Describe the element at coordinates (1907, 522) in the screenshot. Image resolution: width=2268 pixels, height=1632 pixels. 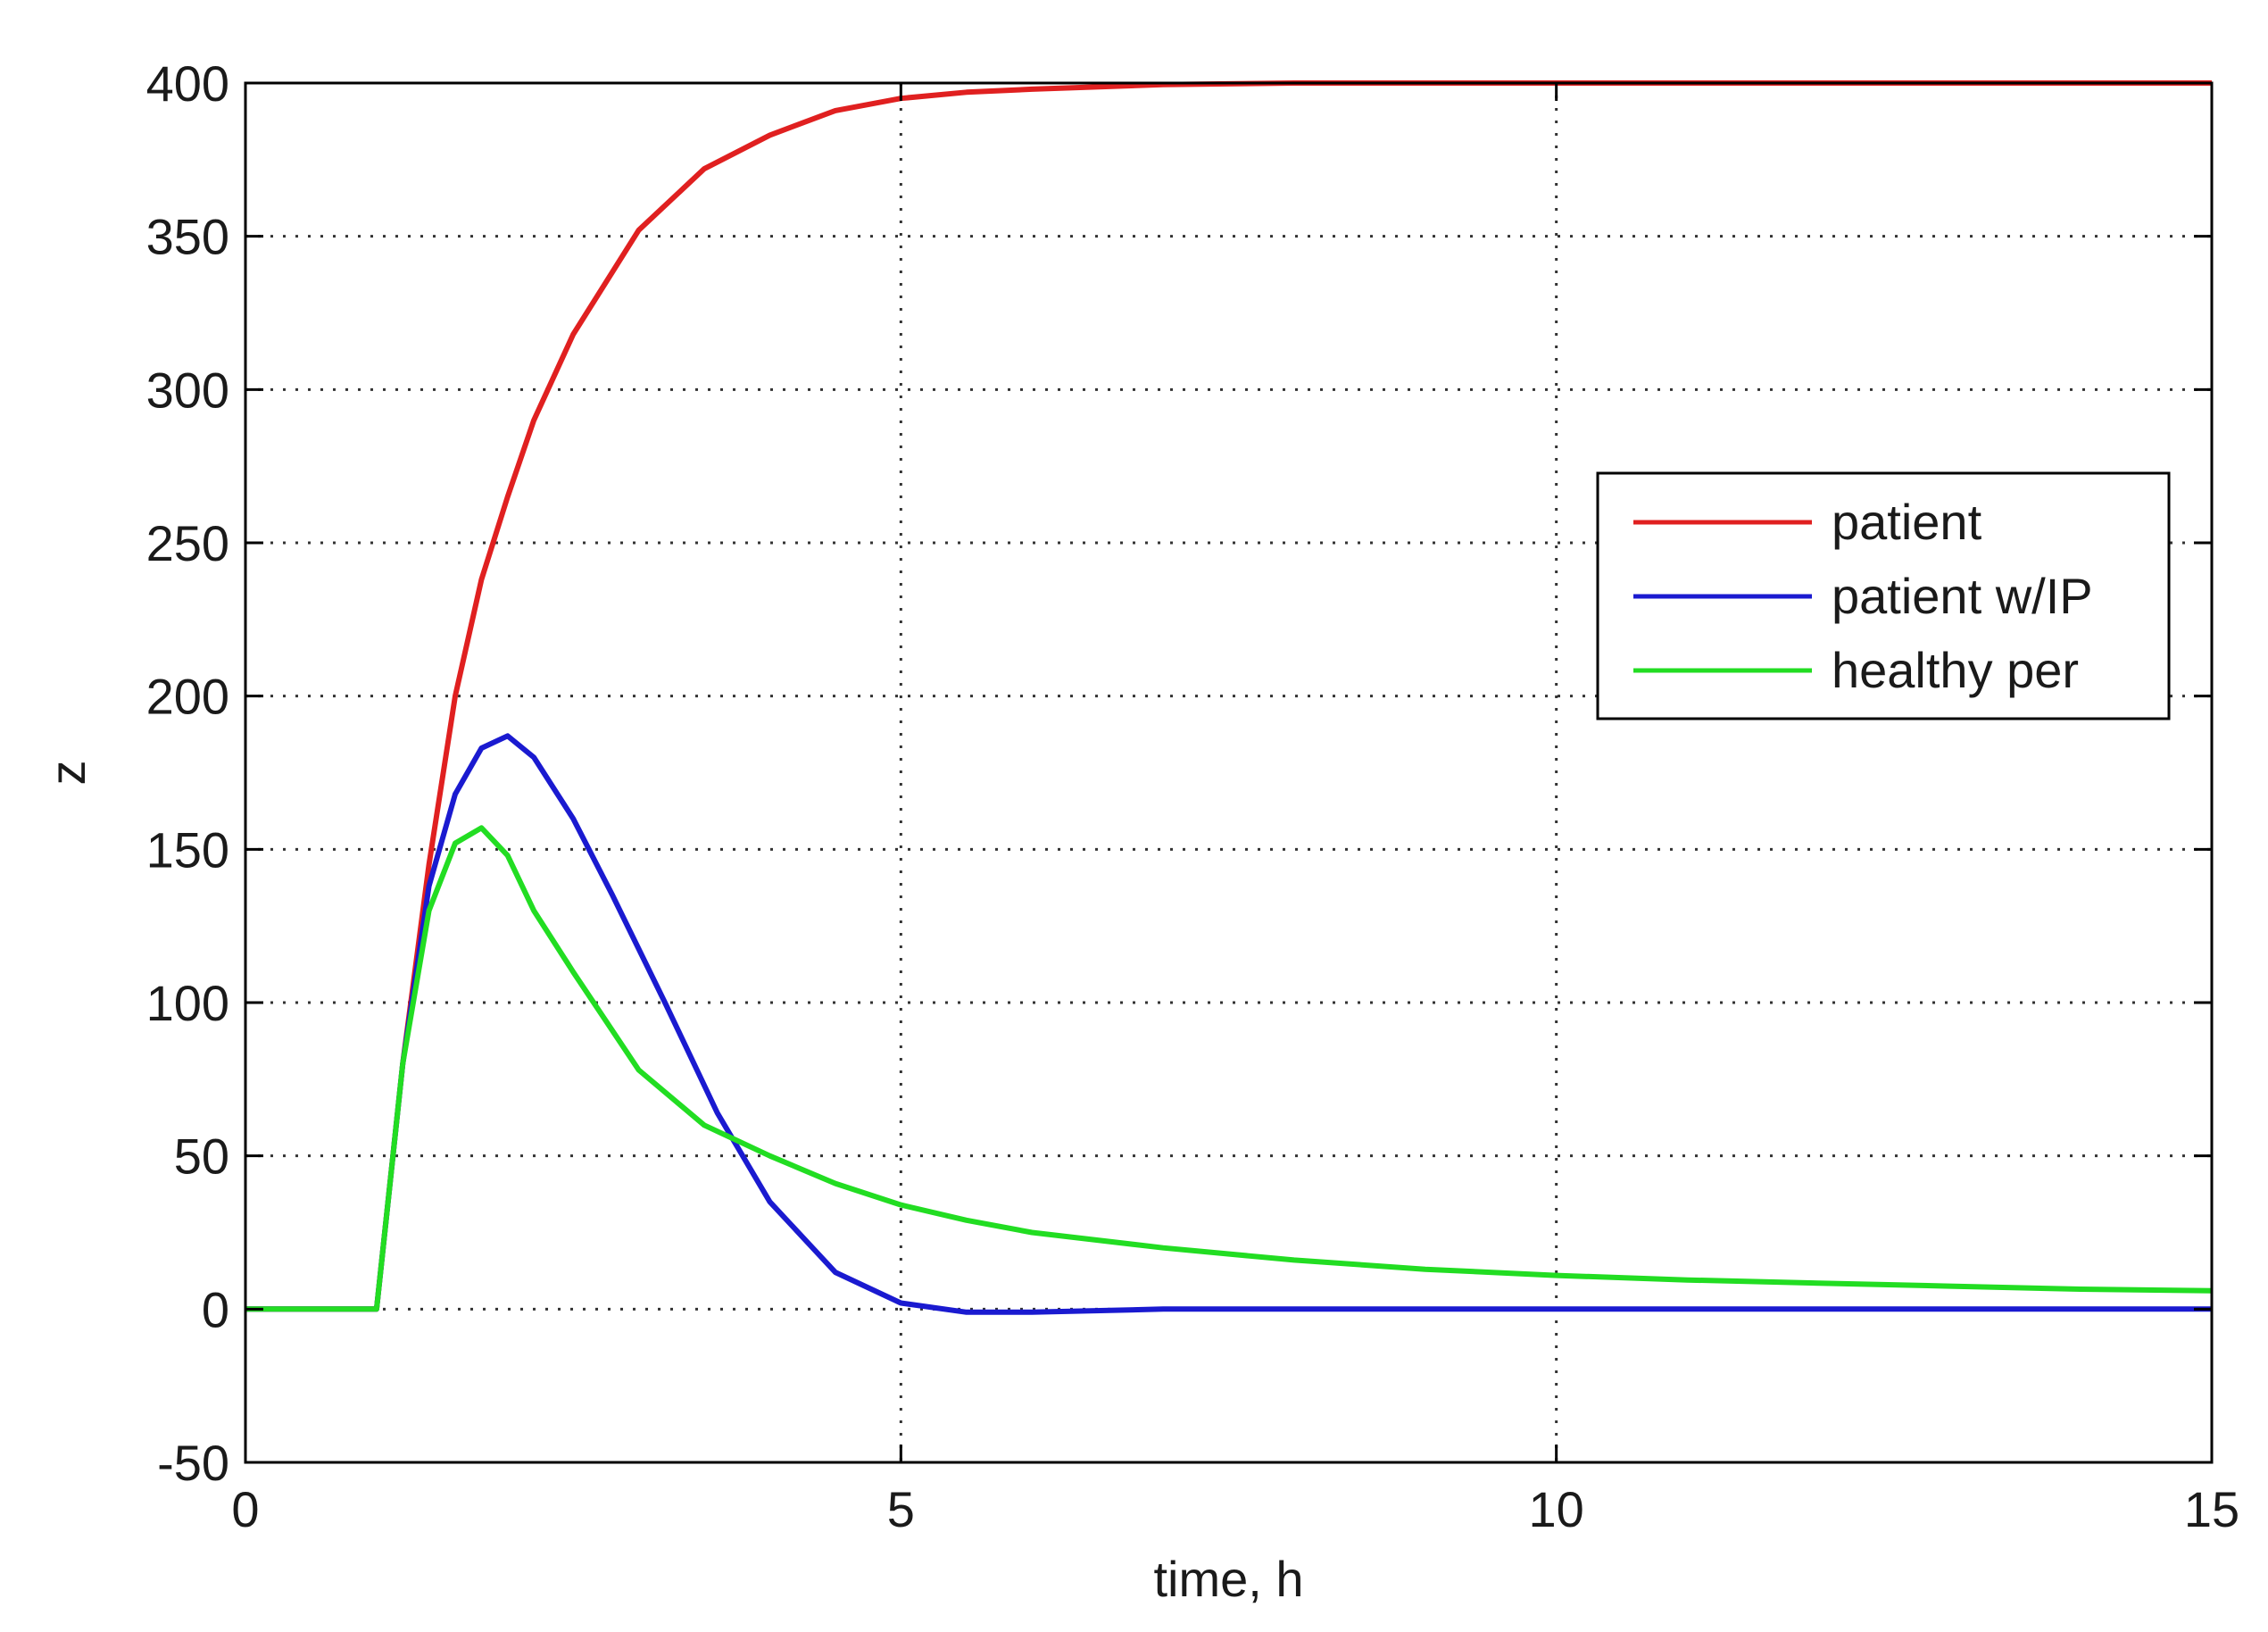
I see `legend-label-patient: patient` at that location.